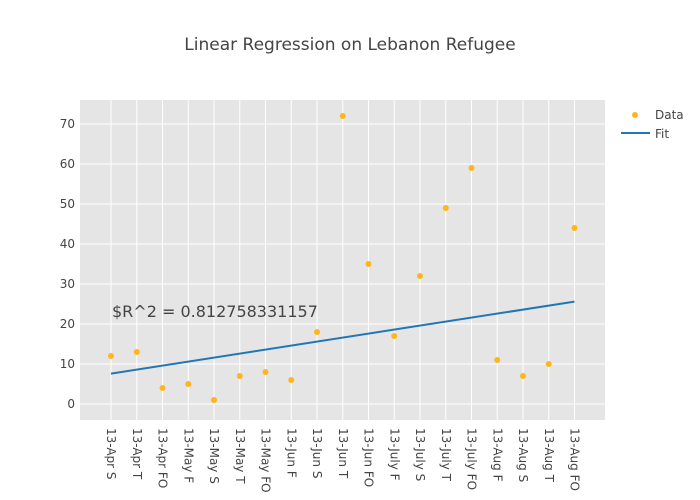 This screenshot has width=700, height=500. I want to click on x-tick-label: 13-Jun FO, so click(369, 457).